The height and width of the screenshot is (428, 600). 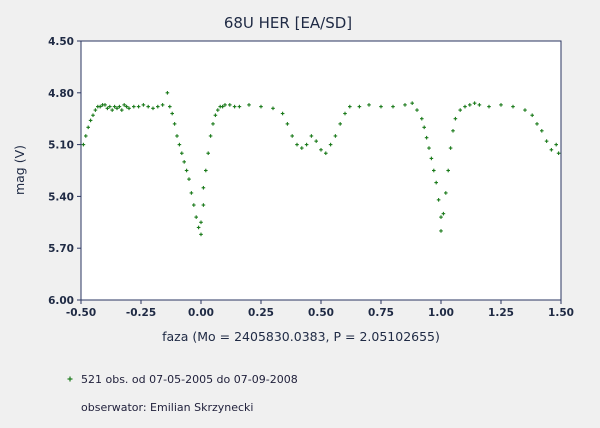 What do you see at coordinates (61, 249) in the screenshot?
I see `y-tick-label: 5.70` at bounding box center [61, 249].